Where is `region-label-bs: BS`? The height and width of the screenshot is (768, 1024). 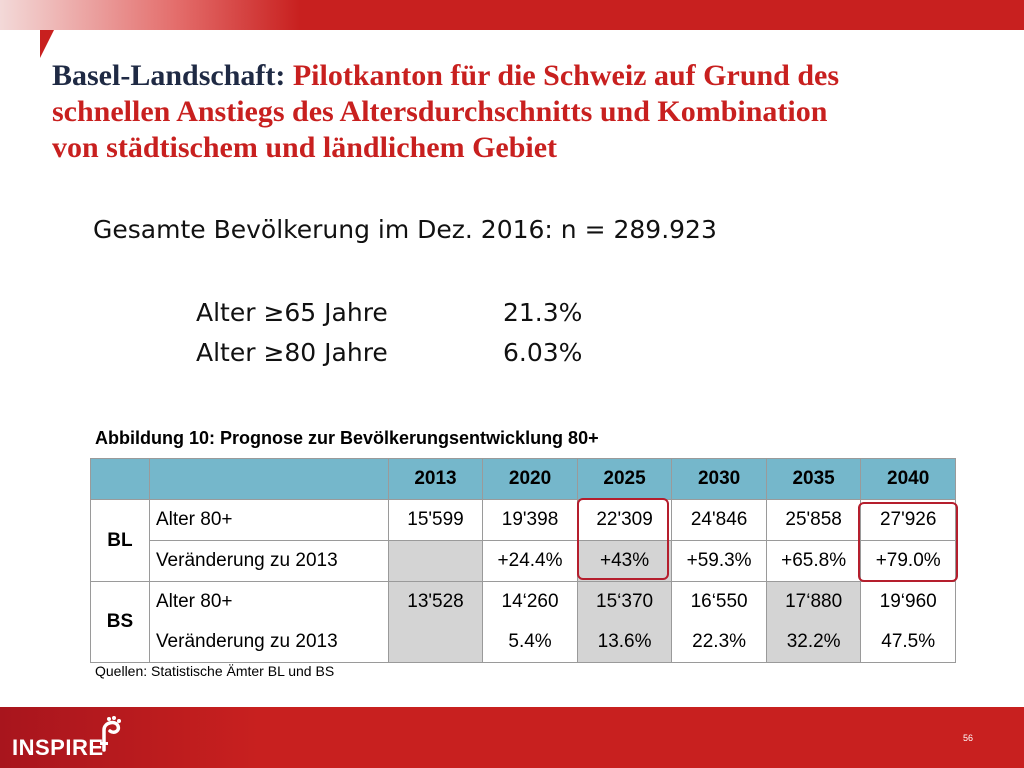
region-label-bs: BS is located at coordinates (120, 622).